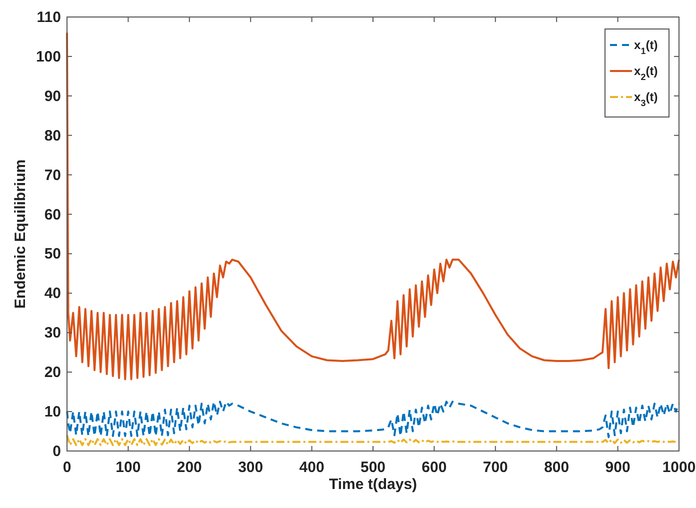  I want to click on y-tick-label: 100, so click(48, 57).